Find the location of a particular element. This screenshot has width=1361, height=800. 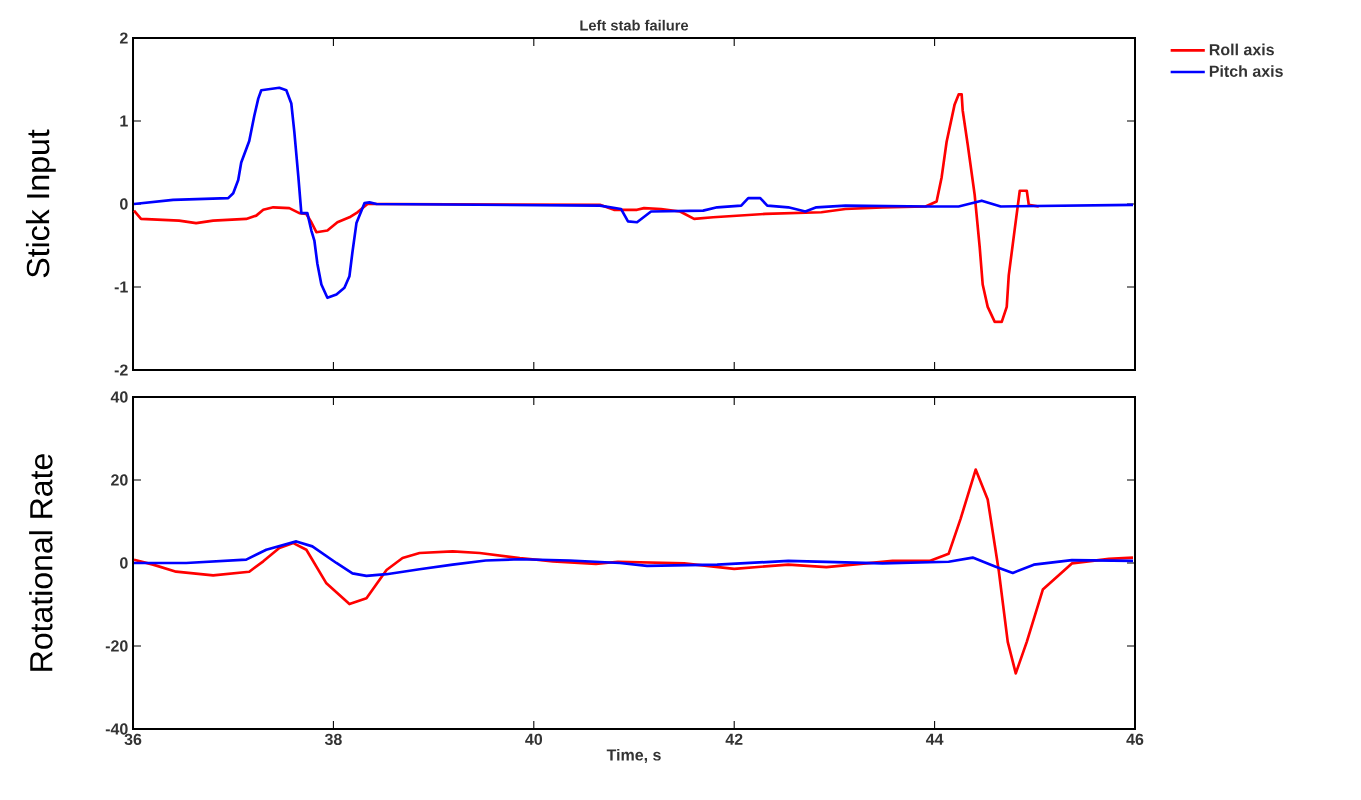

y-axis-title: Stick Input is located at coordinates (40, 203).